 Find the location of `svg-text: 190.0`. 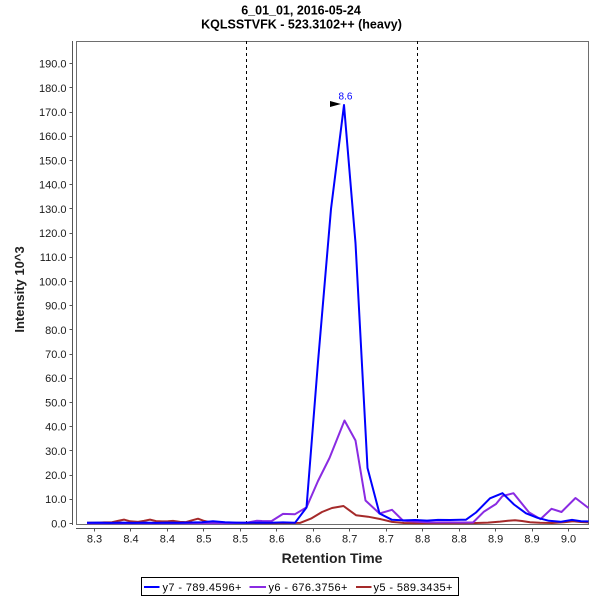

svg-text: 190.0 is located at coordinates (53, 65).